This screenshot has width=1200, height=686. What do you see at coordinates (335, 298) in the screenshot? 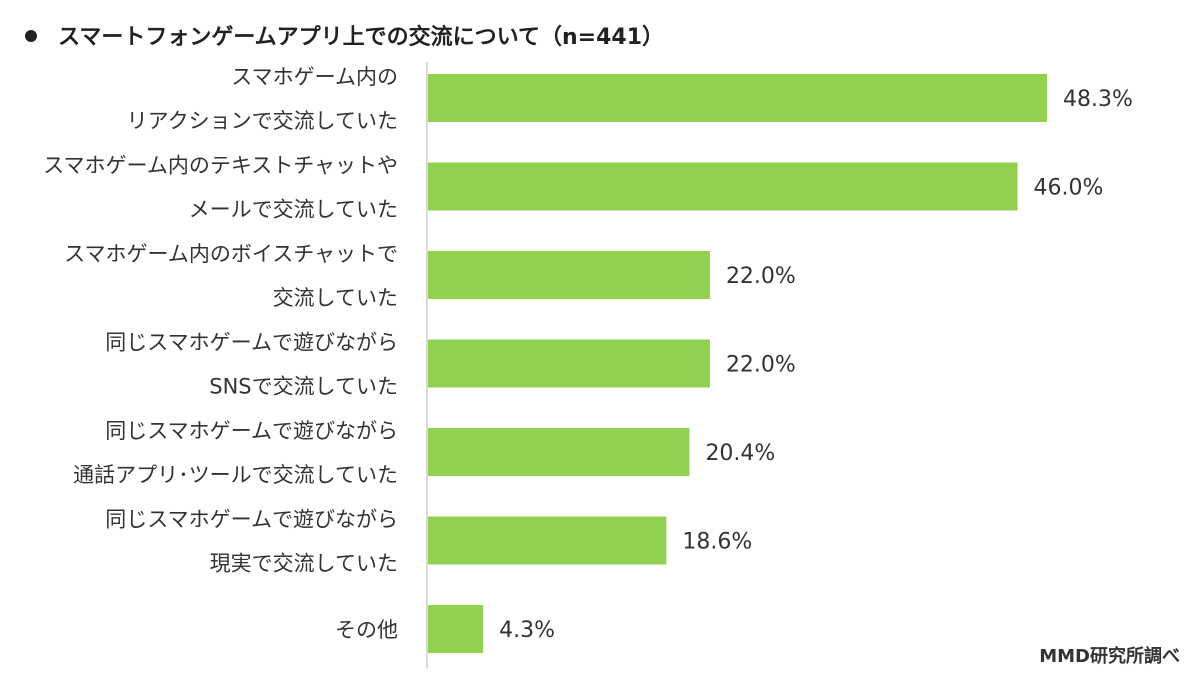
I see `category-label-3-line-2: 交流していた` at bounding box center [335, 298].